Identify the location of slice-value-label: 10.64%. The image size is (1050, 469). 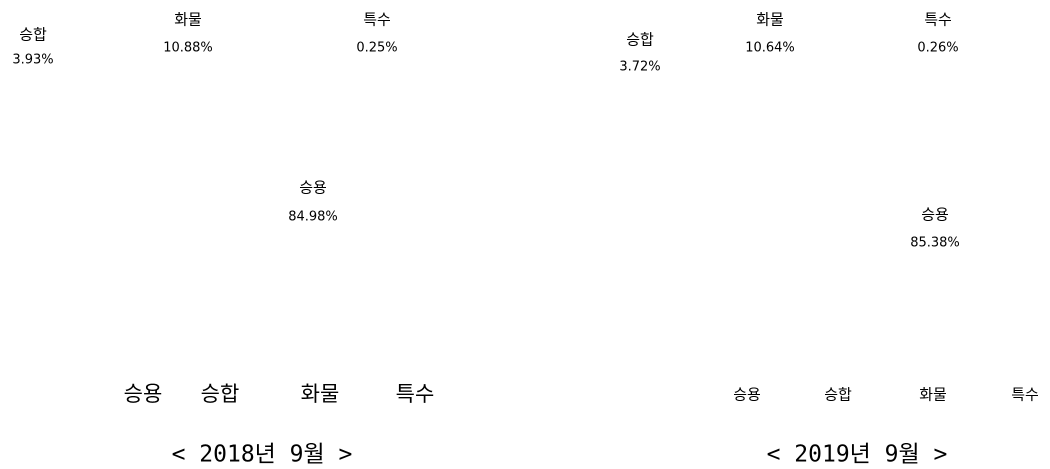
(770, 48).